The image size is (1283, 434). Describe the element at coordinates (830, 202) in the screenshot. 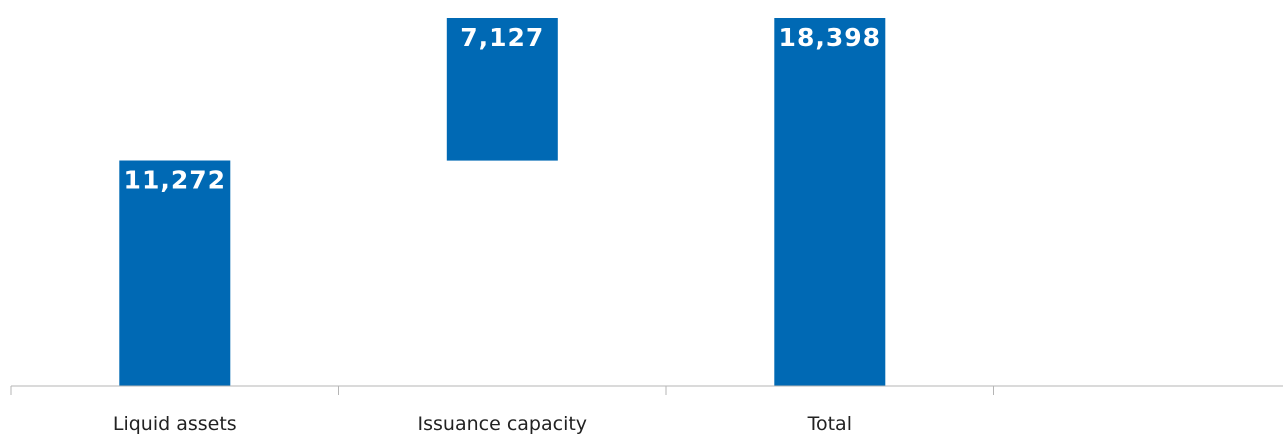

I see `bar-total` at that location.